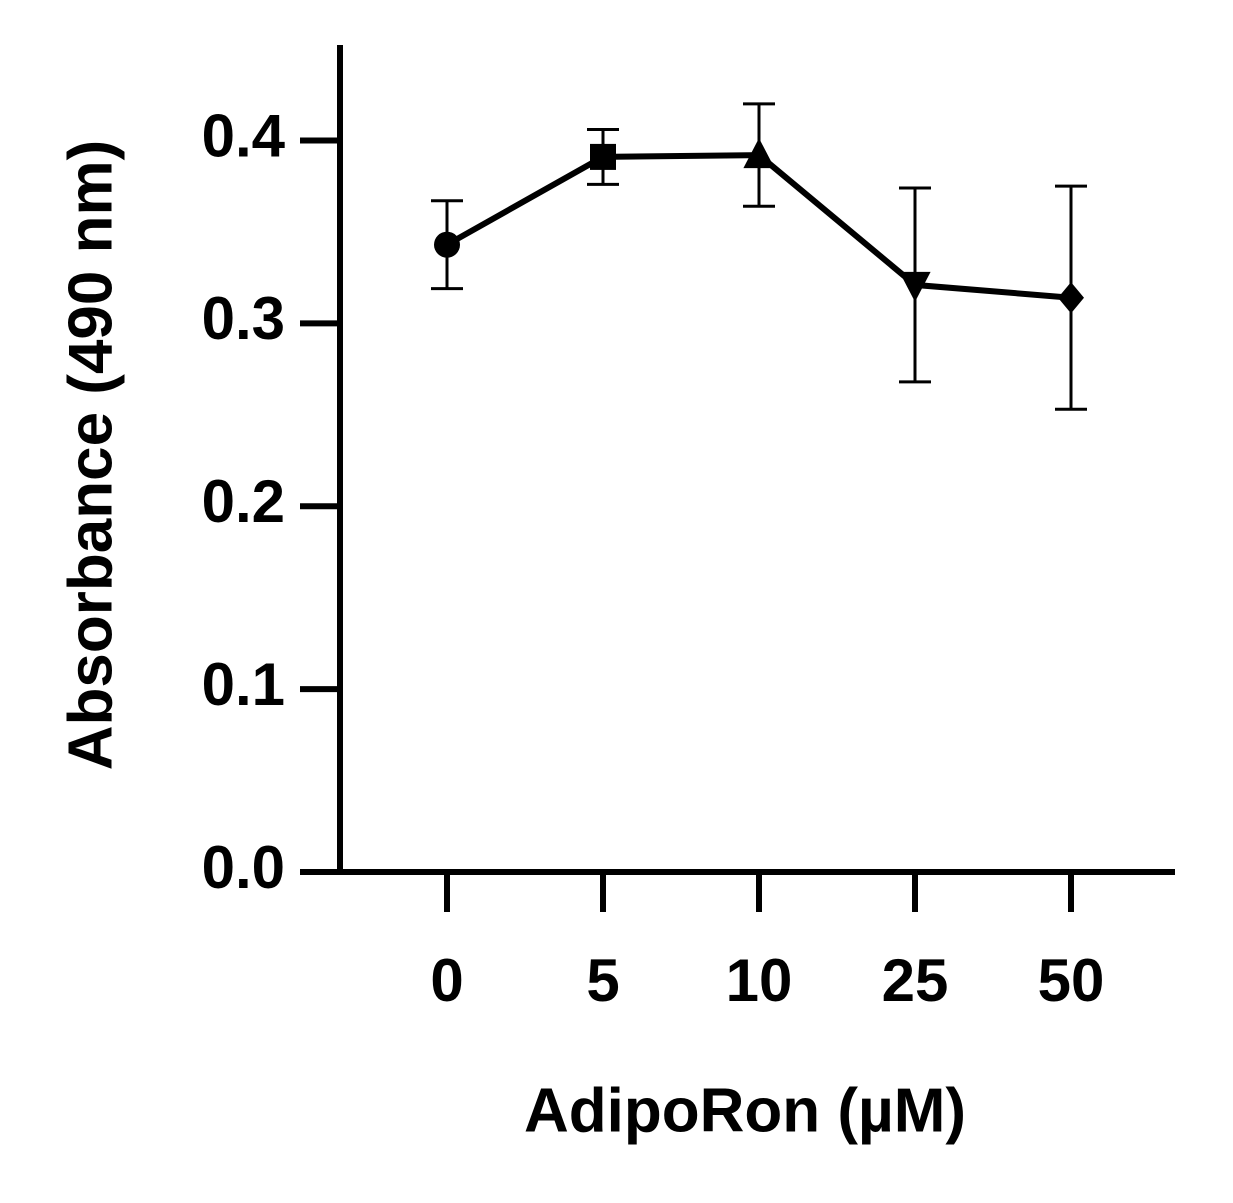  Describe the element at coordinates (446, 980) in the screenshot. I see `x-tick-label: 0` at that location.